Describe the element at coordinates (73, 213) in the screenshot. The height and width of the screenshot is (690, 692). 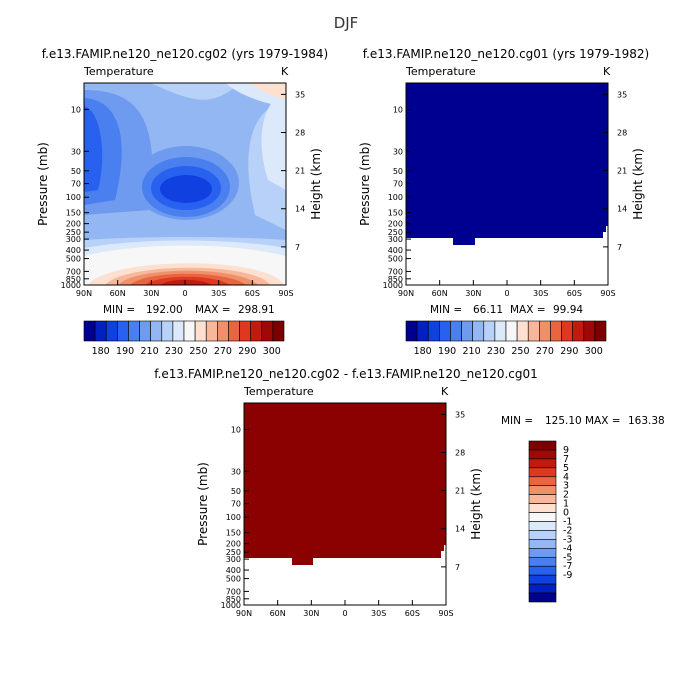
I see `y-tick-label: 150` at that location.